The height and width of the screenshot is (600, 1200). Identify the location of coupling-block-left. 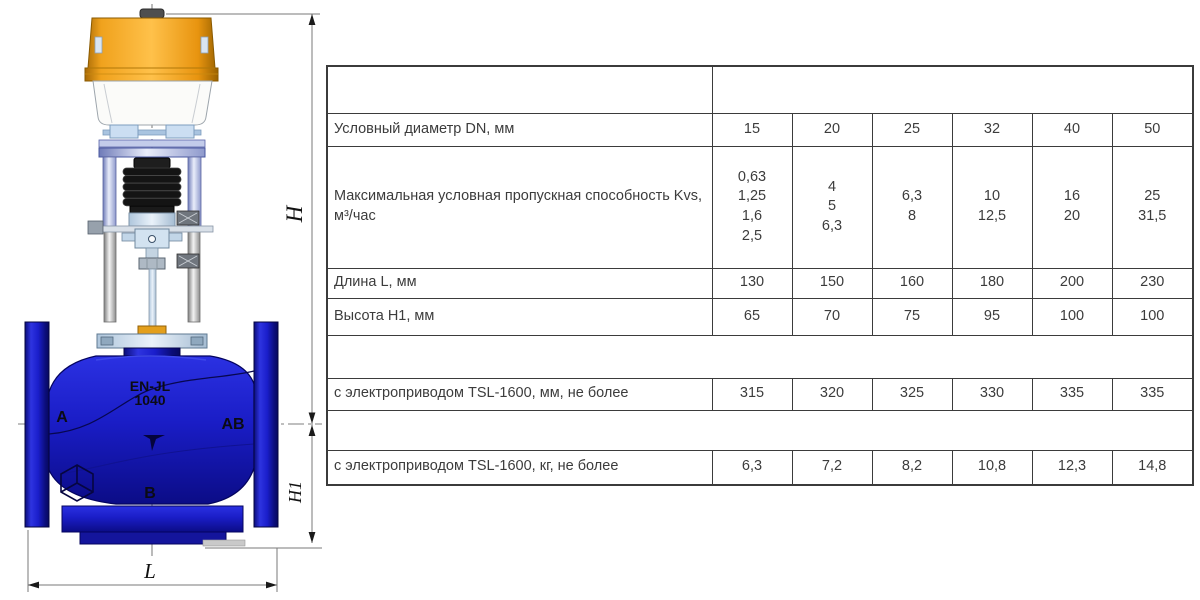
(124, 131).